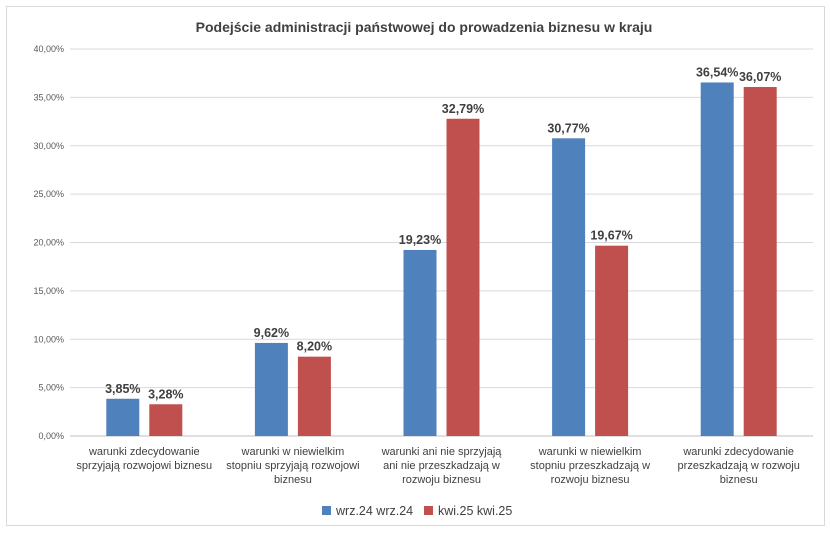  Describe the element at coordinates (48, 146) in the screenshot. I see `y-tick-label: 30,00%` at that location.